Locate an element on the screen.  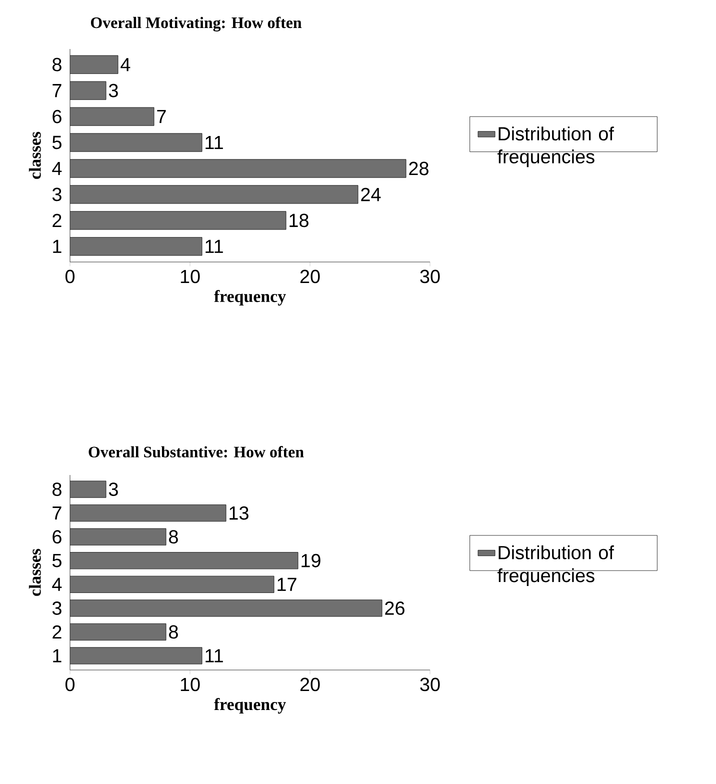
data-label: 4 is located at coordinates (125, 65).